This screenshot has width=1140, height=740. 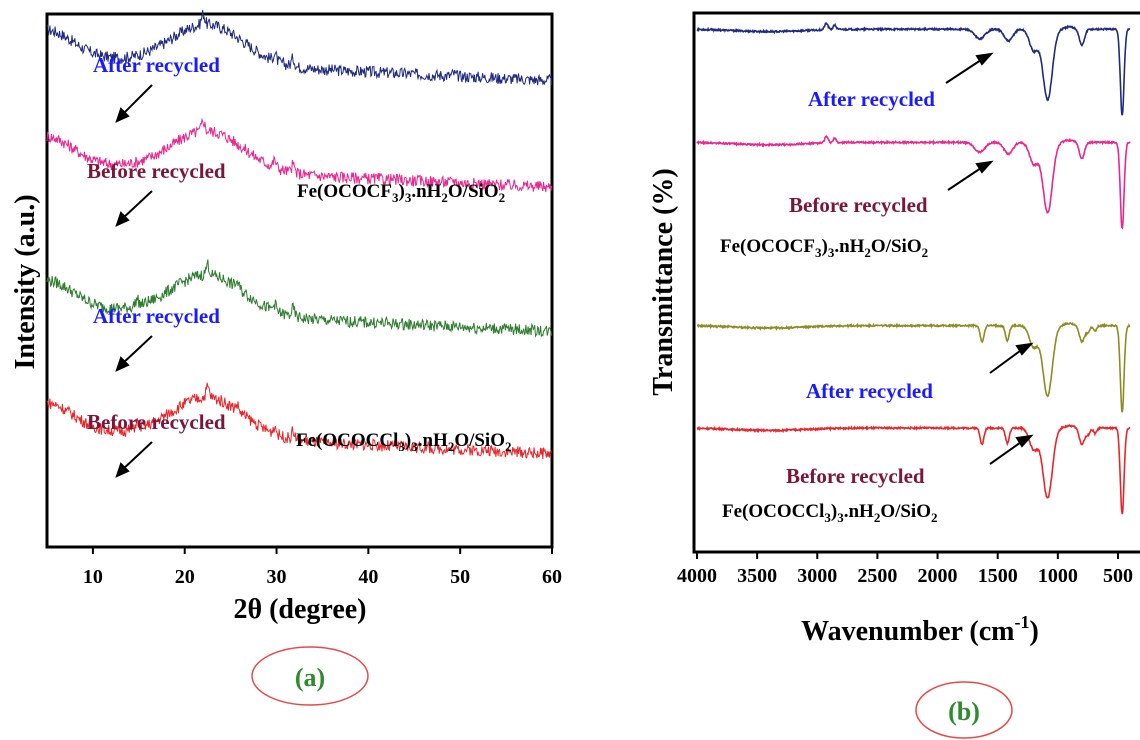 I want to click on panel-a-compound-cf3: Fe(OCOCF3)3.nH2O/SiO2, so click(x=401, y=193).